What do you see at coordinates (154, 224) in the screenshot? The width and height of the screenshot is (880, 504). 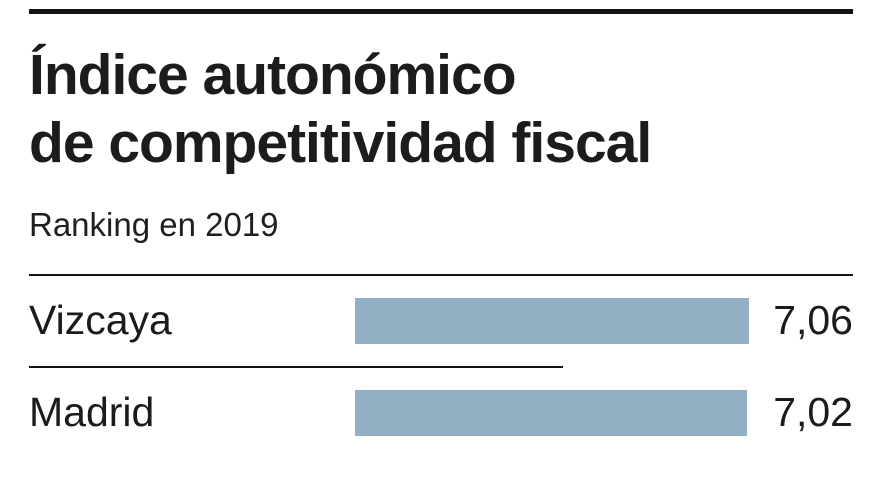 I see `chart-subtitle: Ranking en 2019` at bounding box center [154, 224].